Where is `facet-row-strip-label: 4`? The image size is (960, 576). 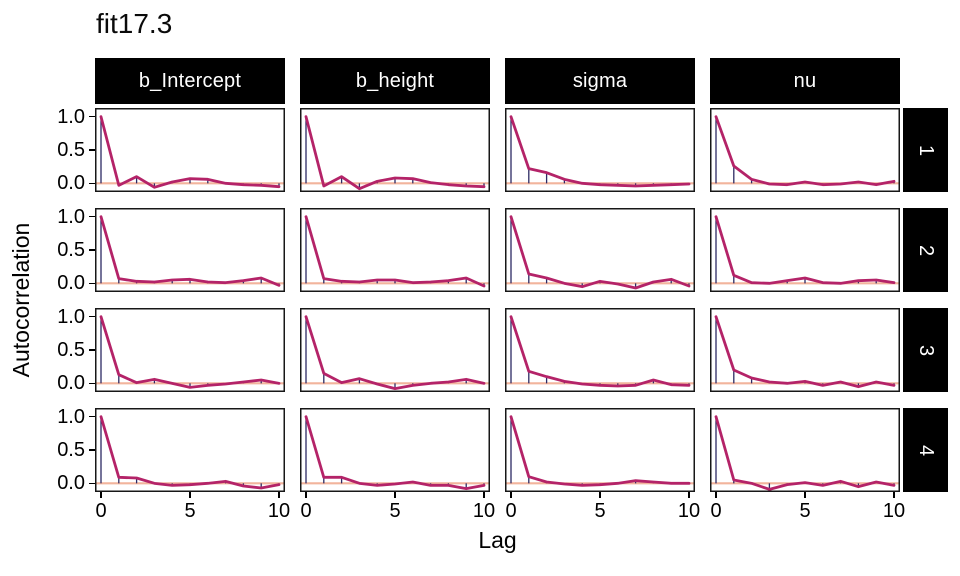 facet-row-strip-label: 4 is located at coordinates (926, 450).